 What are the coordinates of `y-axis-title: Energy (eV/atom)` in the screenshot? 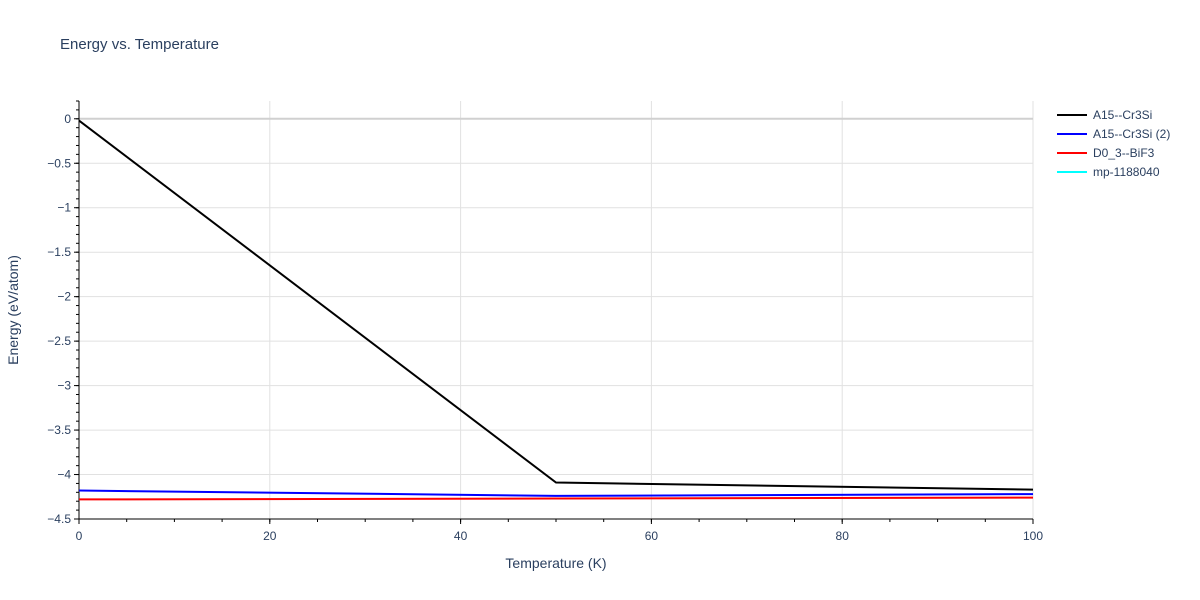 It's located at (13, 310).